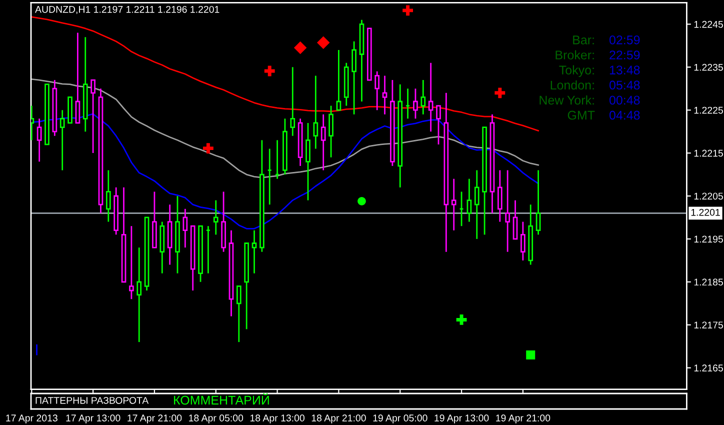  I want to click on annotation: GMT, so click(581, 115).